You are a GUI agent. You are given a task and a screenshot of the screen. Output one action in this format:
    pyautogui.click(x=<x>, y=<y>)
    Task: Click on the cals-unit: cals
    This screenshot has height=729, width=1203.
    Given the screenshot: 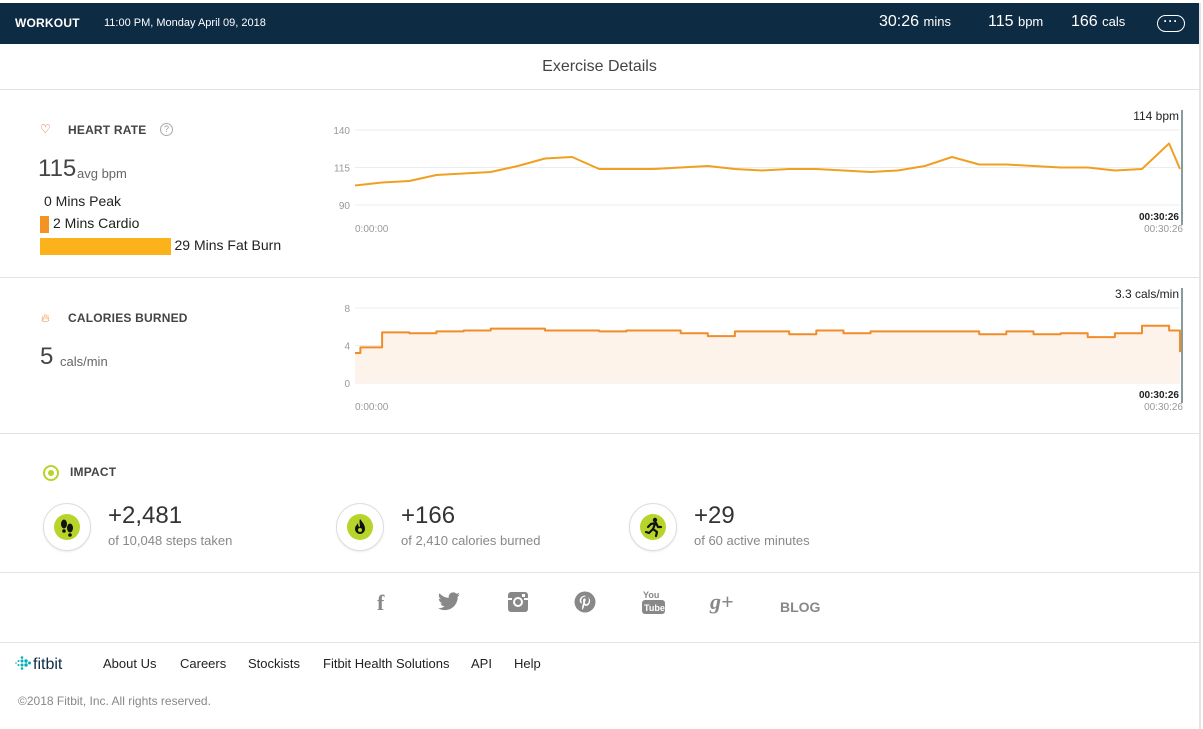 What is the action you would take?
    pyautogui.click(x=1114, y=21)
    